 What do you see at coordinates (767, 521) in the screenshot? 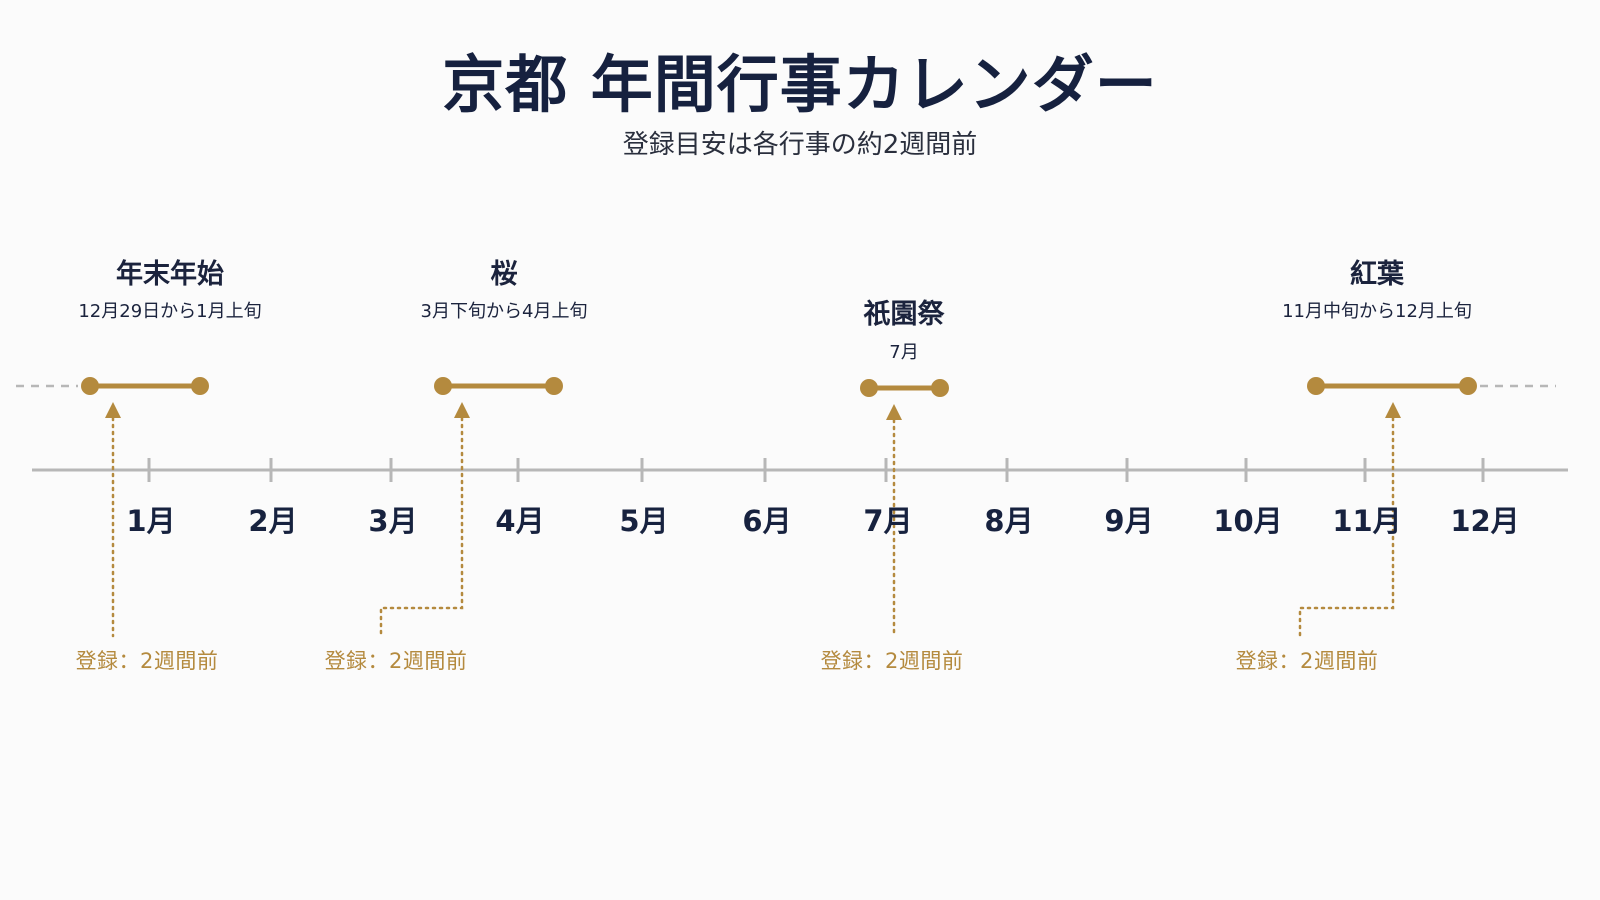
I see `month-label-jun: 6月` at bounding box center [767, 521].